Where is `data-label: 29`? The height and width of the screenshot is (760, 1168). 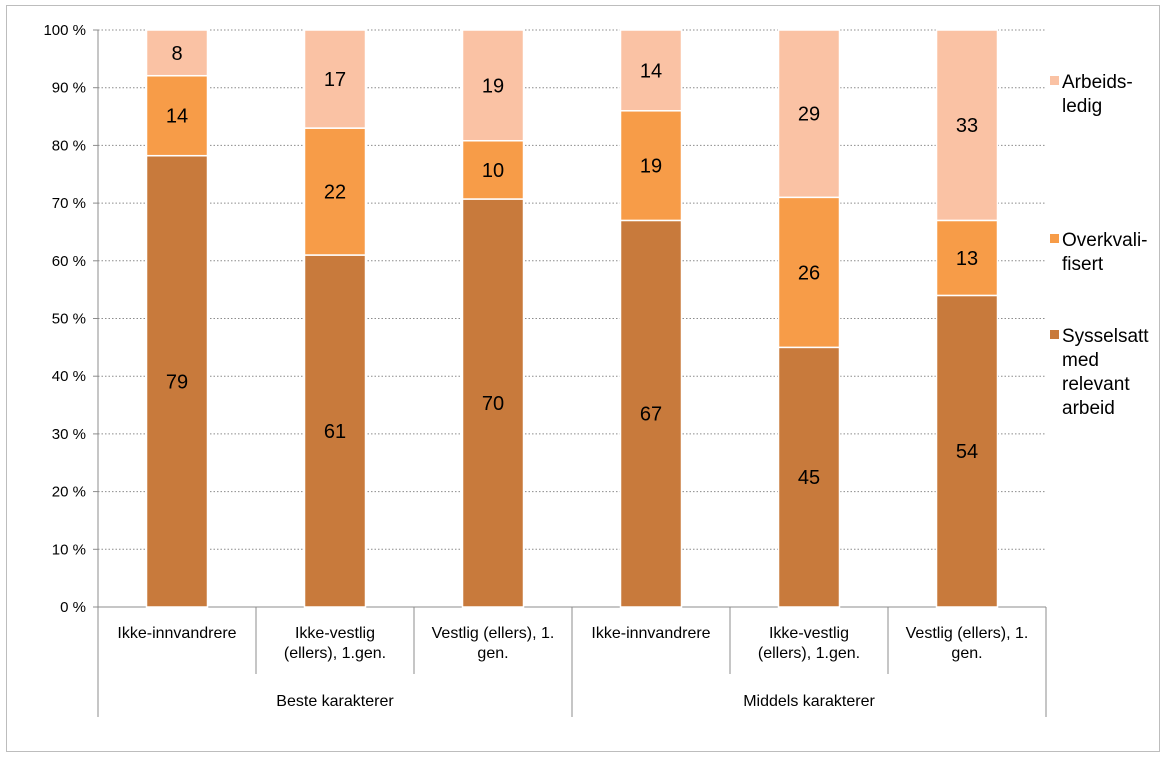
data-label: 29 is located at coordinates (809, 115).